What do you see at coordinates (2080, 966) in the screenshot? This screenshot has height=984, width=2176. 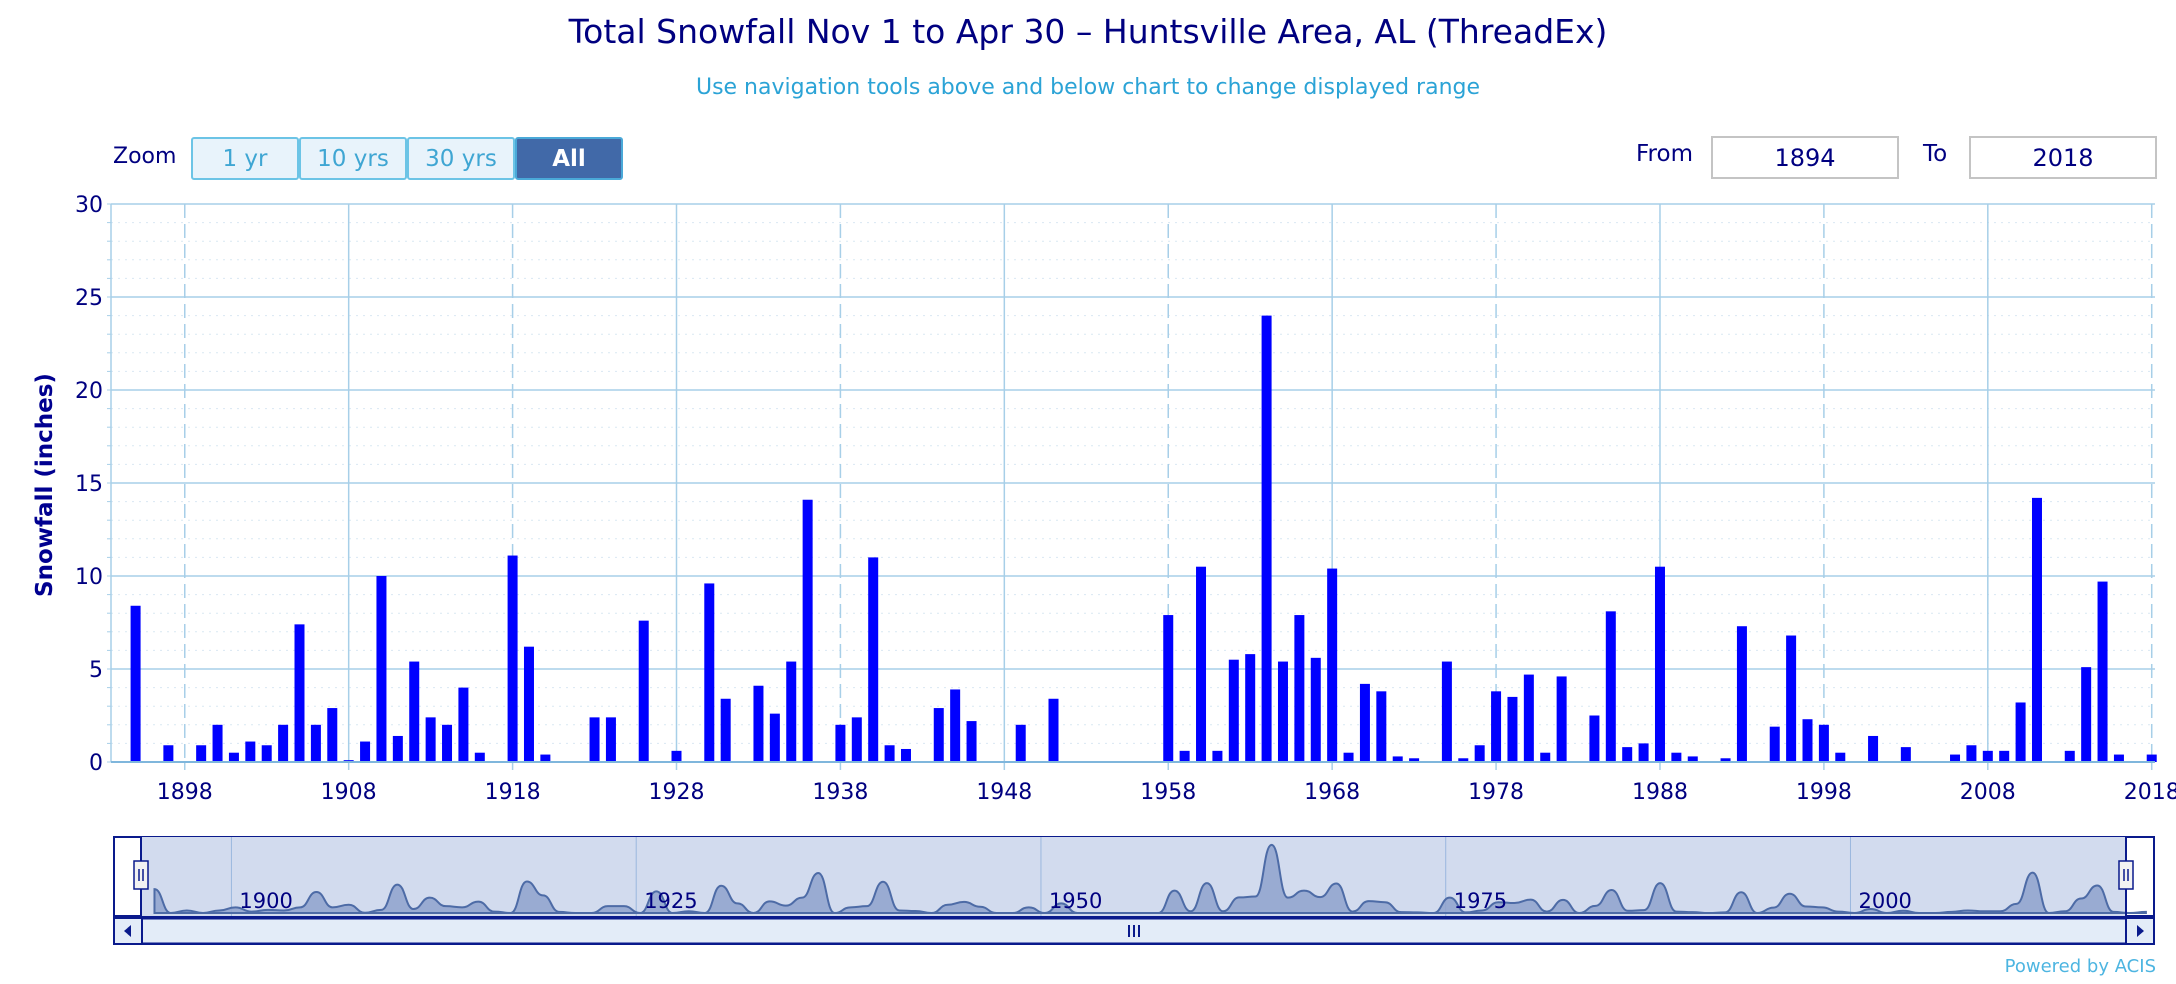 I see `credit-link: Powered by ACIS` at bounding box center [2080, 966].